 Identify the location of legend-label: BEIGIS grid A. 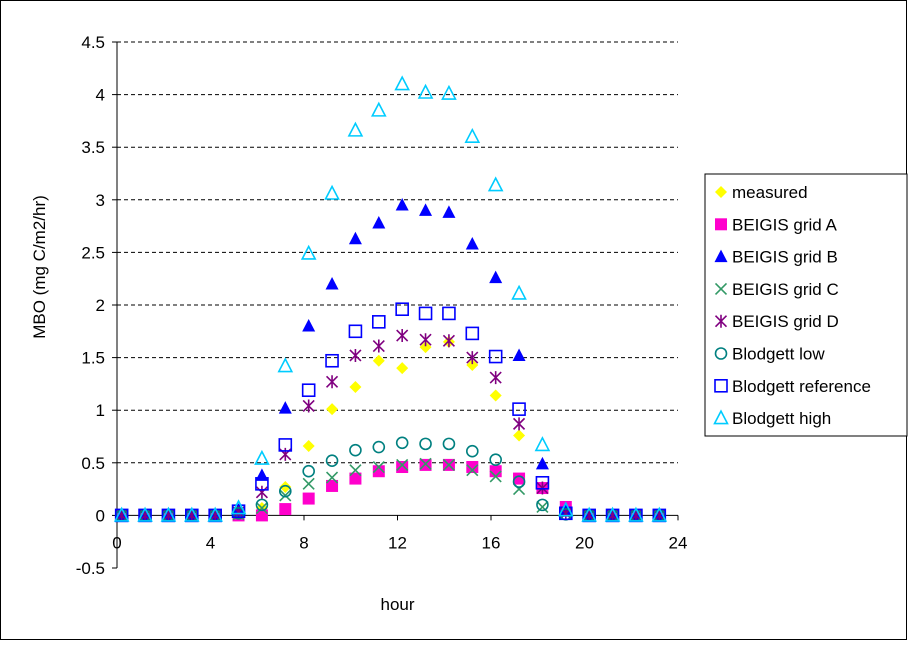
(785, 224).